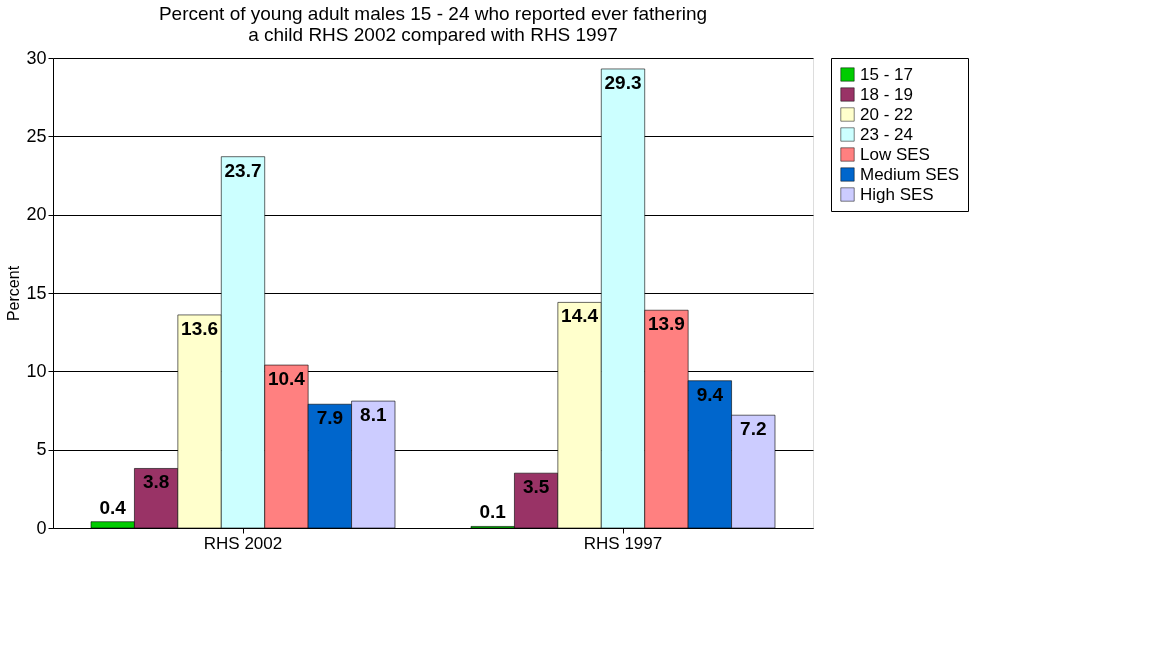  What do you see at coordinates (910, 174) in the screenshot?
I see `legend-label: Medium SES` at bounding box center [910, 174].